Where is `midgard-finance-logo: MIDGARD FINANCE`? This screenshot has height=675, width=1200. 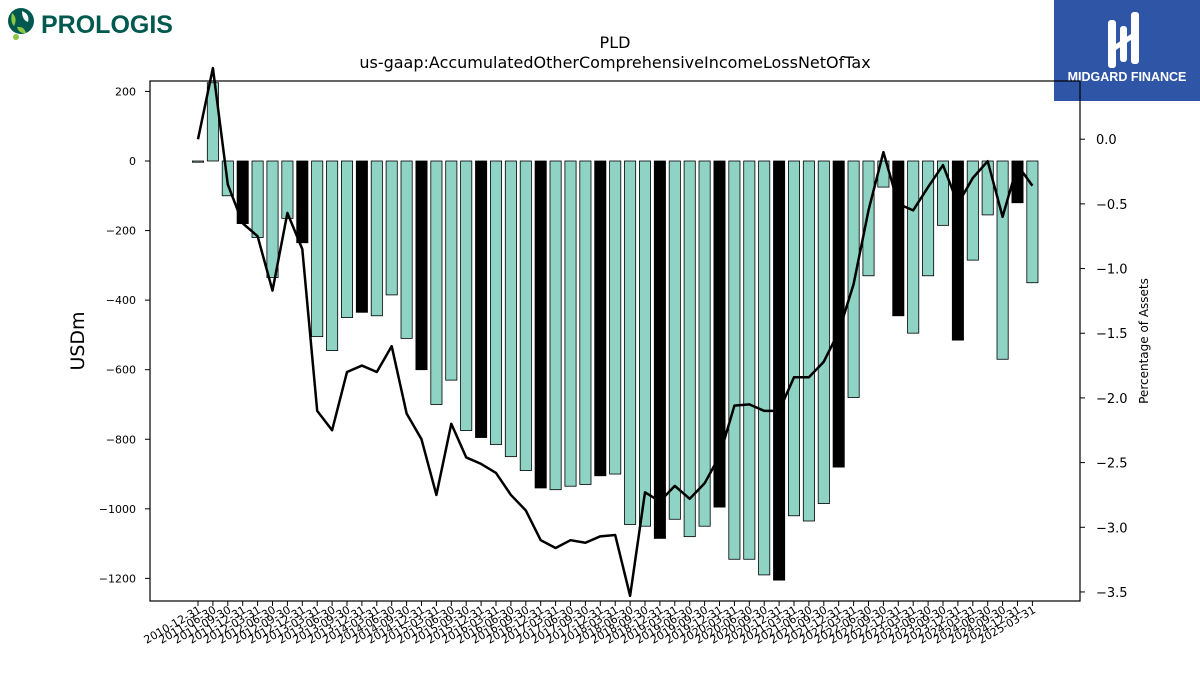 midgard-finance-logo: MIDGARD FINANCE is located at coordinates (1127, 50).